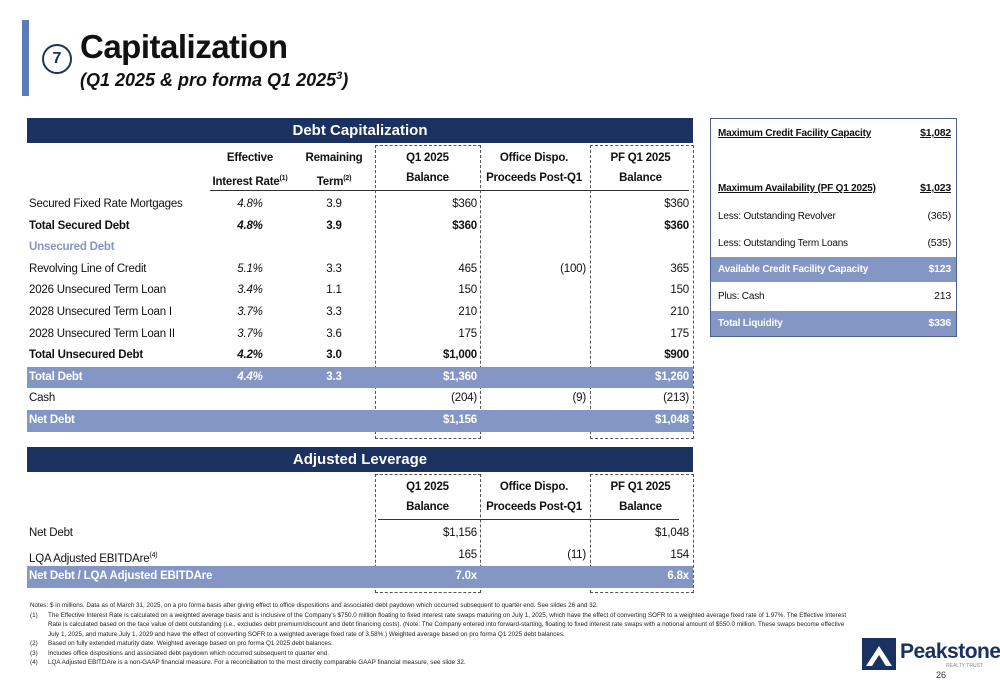 The image size is (1000, 685). What do you see at coordinates (750, 323) in the screenshot?
I see `liquidity-label: Total Liquidity` at bounding box center [750, 323].